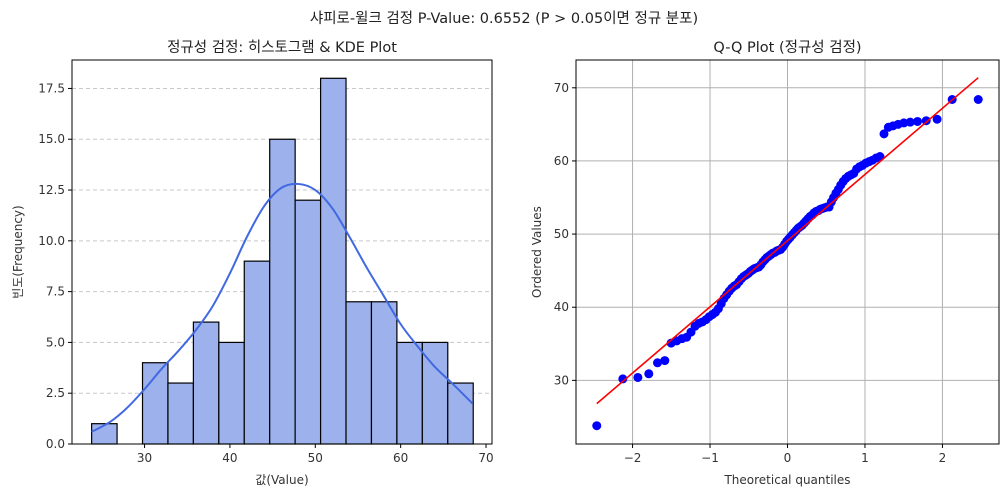 The width and height of the screenshot is (1008, 497). Describe the element at coordinates (51, 139) in the screenshot. I see `y-tick-label: 15.0` at that location.